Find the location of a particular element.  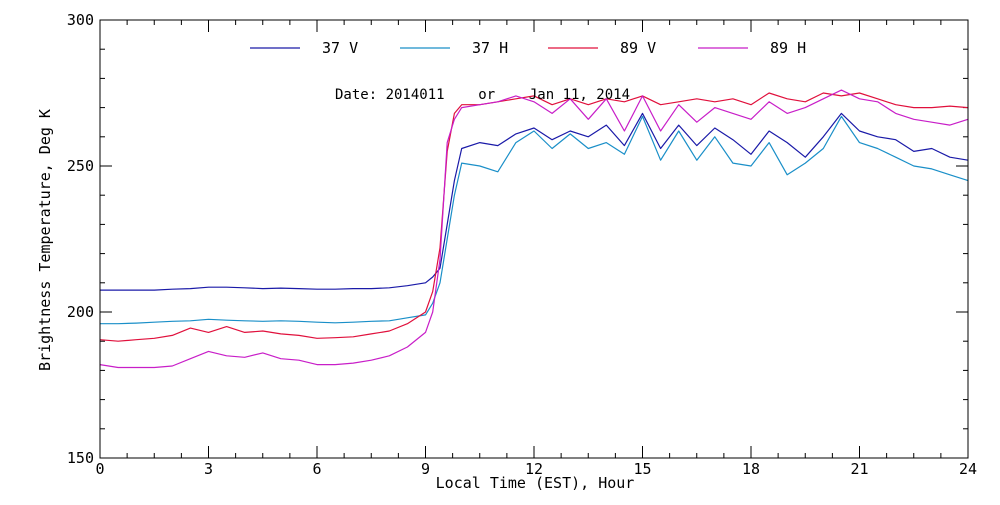

y-axis-title: Brightness Temperature, Deg K is located at coordinates (45, 240).